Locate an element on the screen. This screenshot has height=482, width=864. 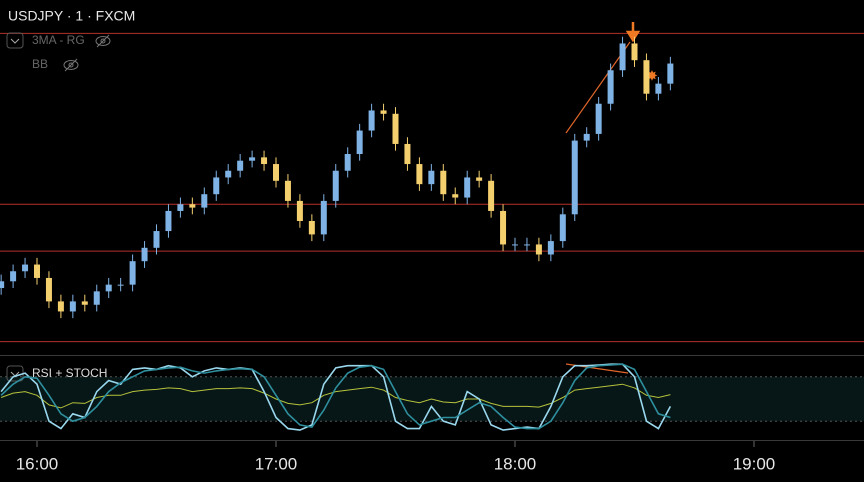
indicator-label: 3MA - RG is located at coordinates (58, 40).